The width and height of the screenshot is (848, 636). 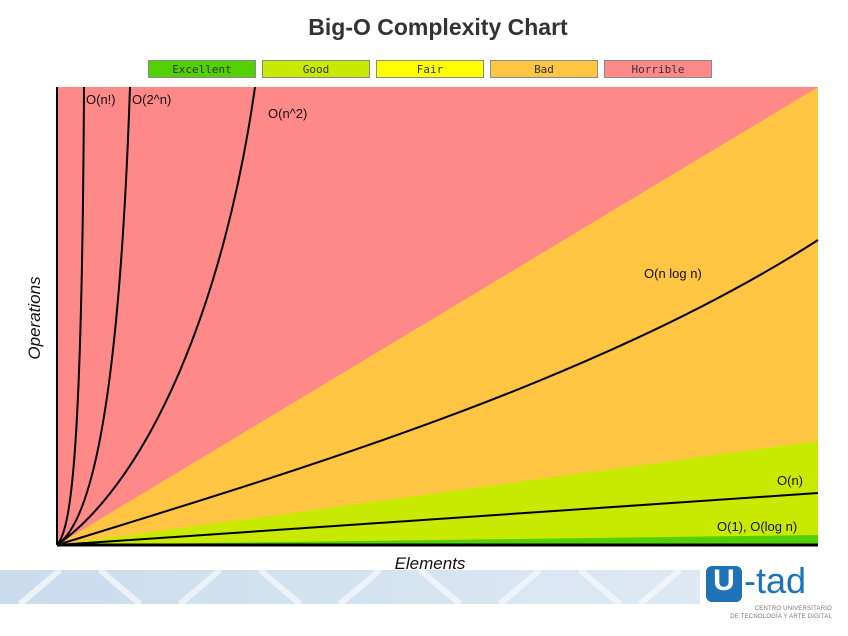 I want to click on curve-label-1: O(2^n), so click(x=151, y=99).